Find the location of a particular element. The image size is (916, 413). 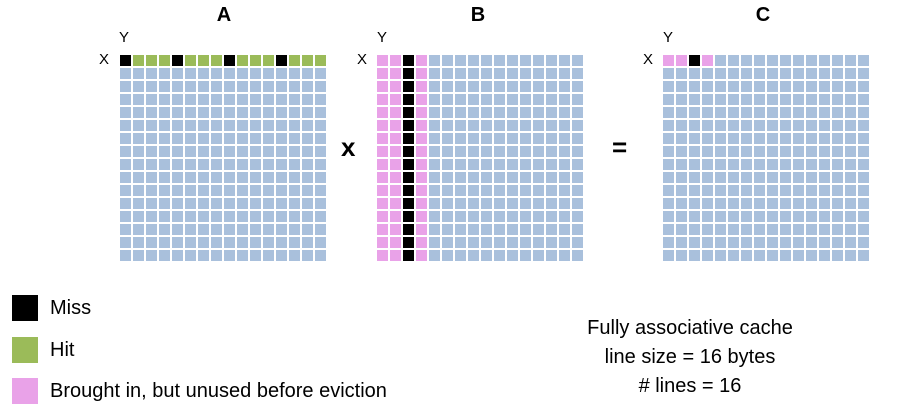

matrix-b-cell-r9-c0 is located at coordinates (382, 177).